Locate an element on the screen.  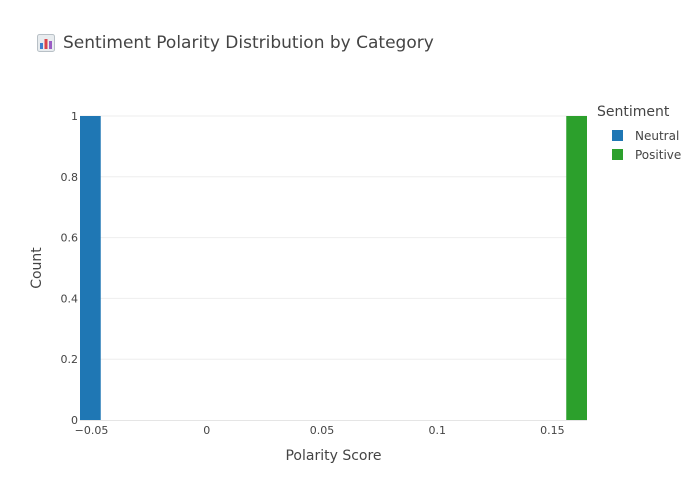
legend-title: Sentiment is located at coordinates (633, 112).